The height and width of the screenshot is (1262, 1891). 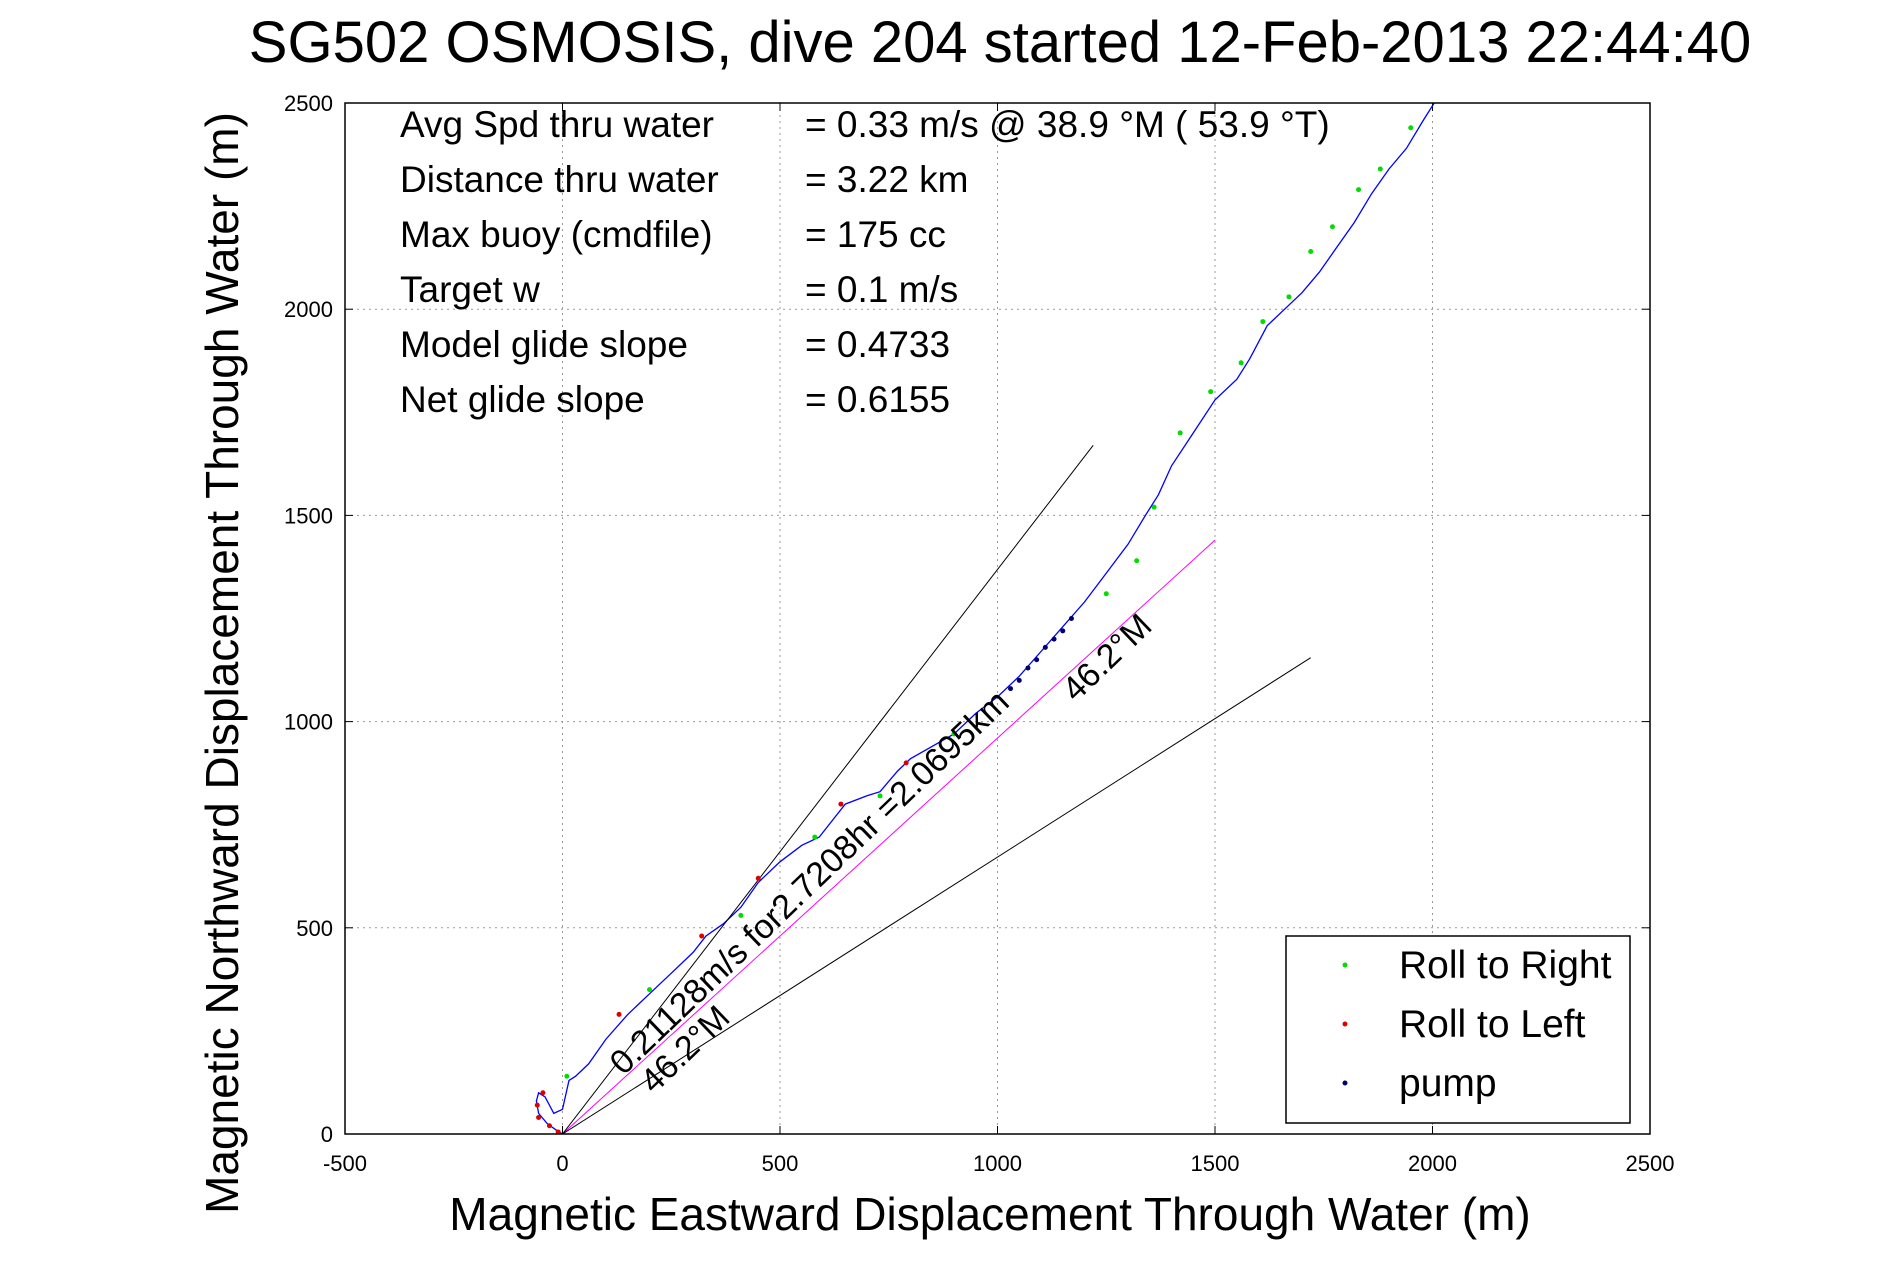 What do you see at coordinates (470, 289) in the screenshot?
I see `info-label: Target w` at bounding box center [470, 289].